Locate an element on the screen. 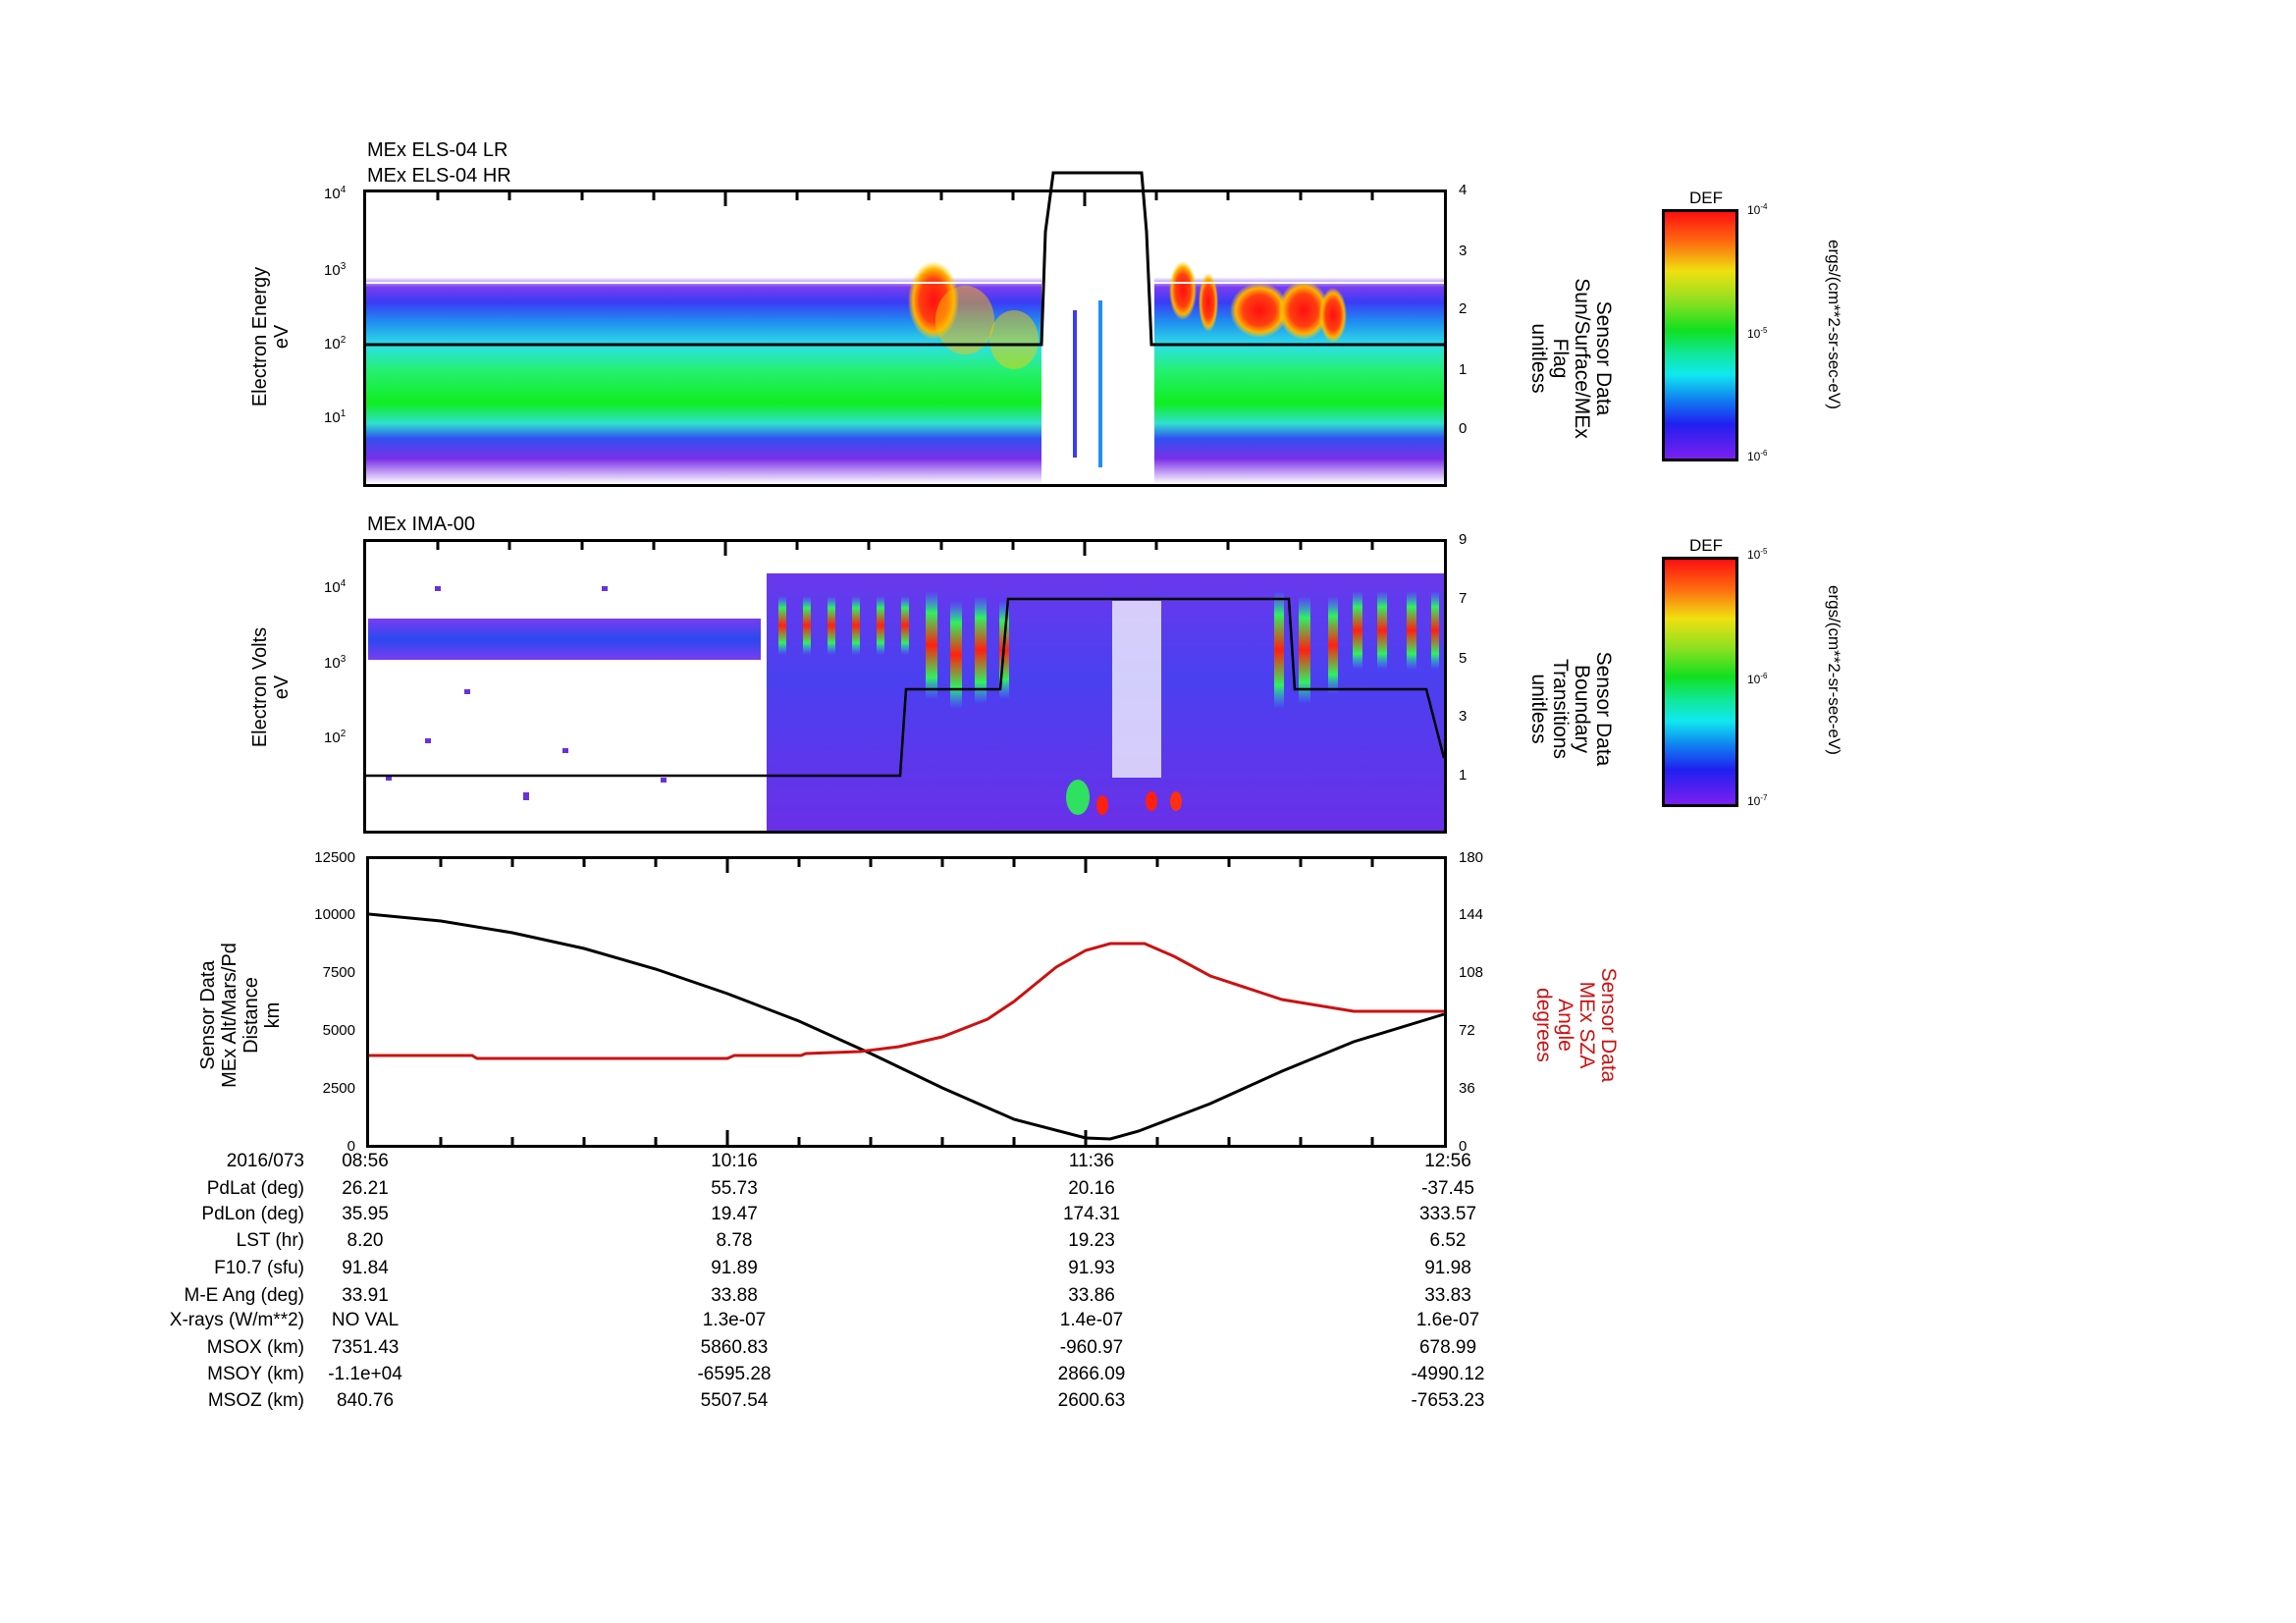 The image size is (2296, 1623). eph-value: 33.86 is located at coordinates (1091, 1296).